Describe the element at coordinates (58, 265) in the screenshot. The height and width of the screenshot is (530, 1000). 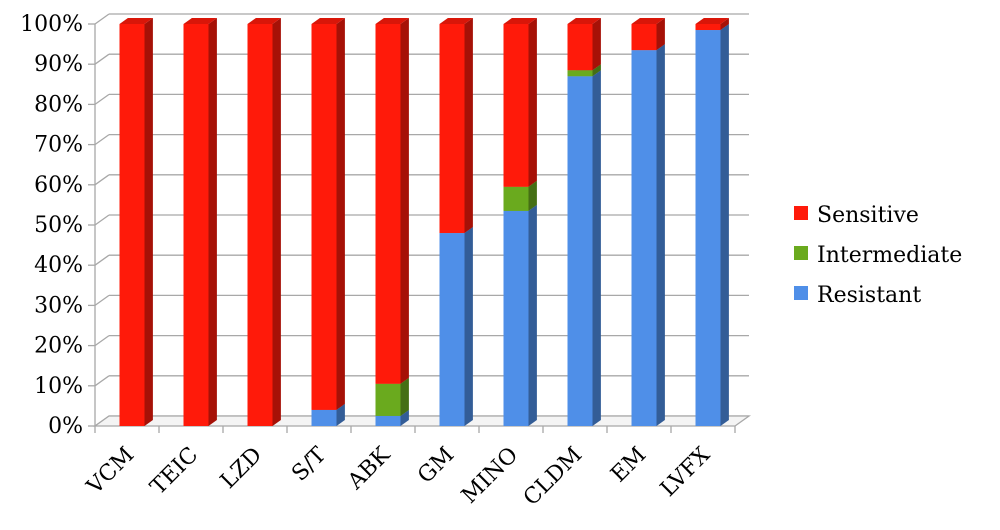
I see `y-tick-label: 40%` at that location.